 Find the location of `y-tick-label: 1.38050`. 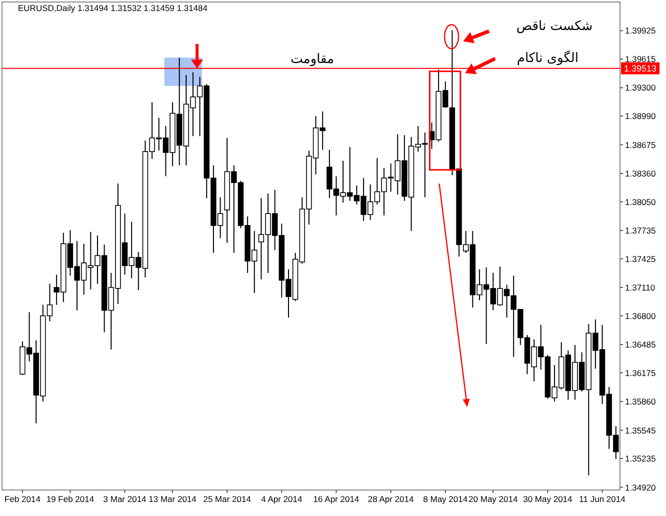

y-tick-label: 1.38050 is located at coordinates (640, 201).